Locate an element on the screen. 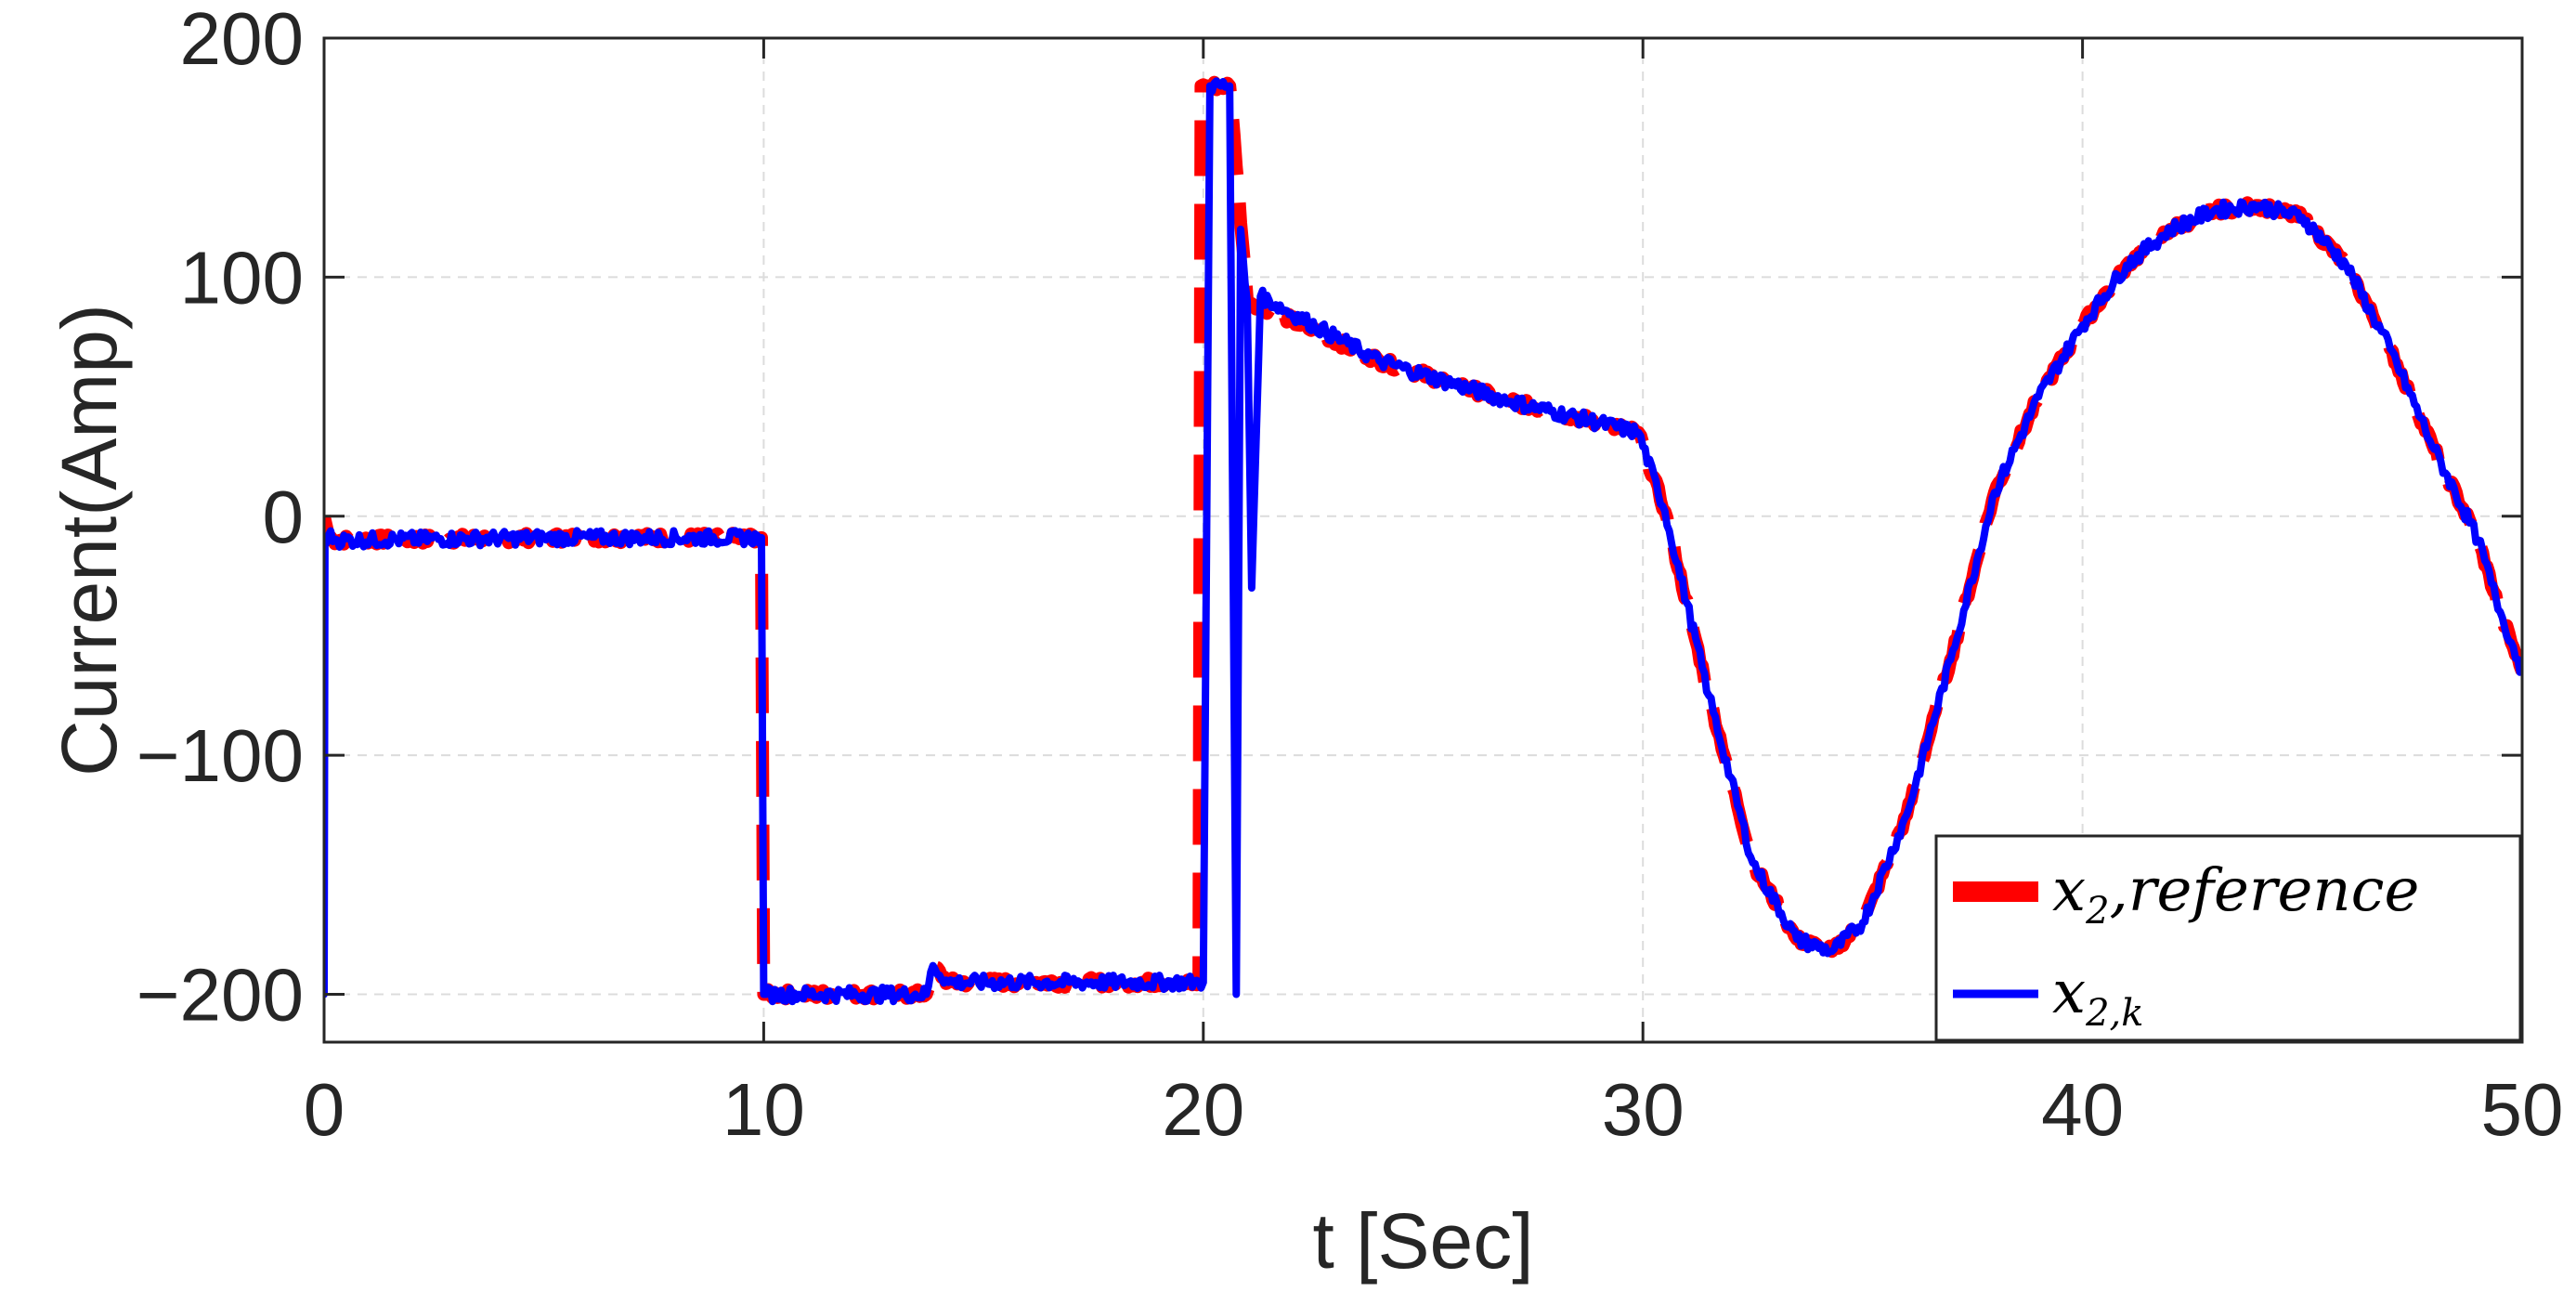 The image size is (2576, 1305). legend-rest-text: ,reference is located at coordinates (2265, 890).